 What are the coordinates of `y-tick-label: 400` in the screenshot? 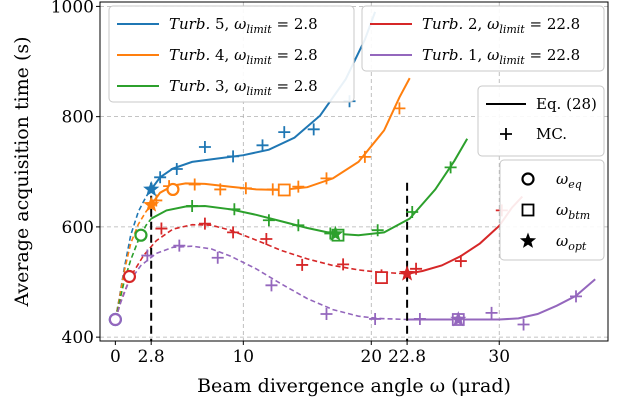 It's located at (78, 338).